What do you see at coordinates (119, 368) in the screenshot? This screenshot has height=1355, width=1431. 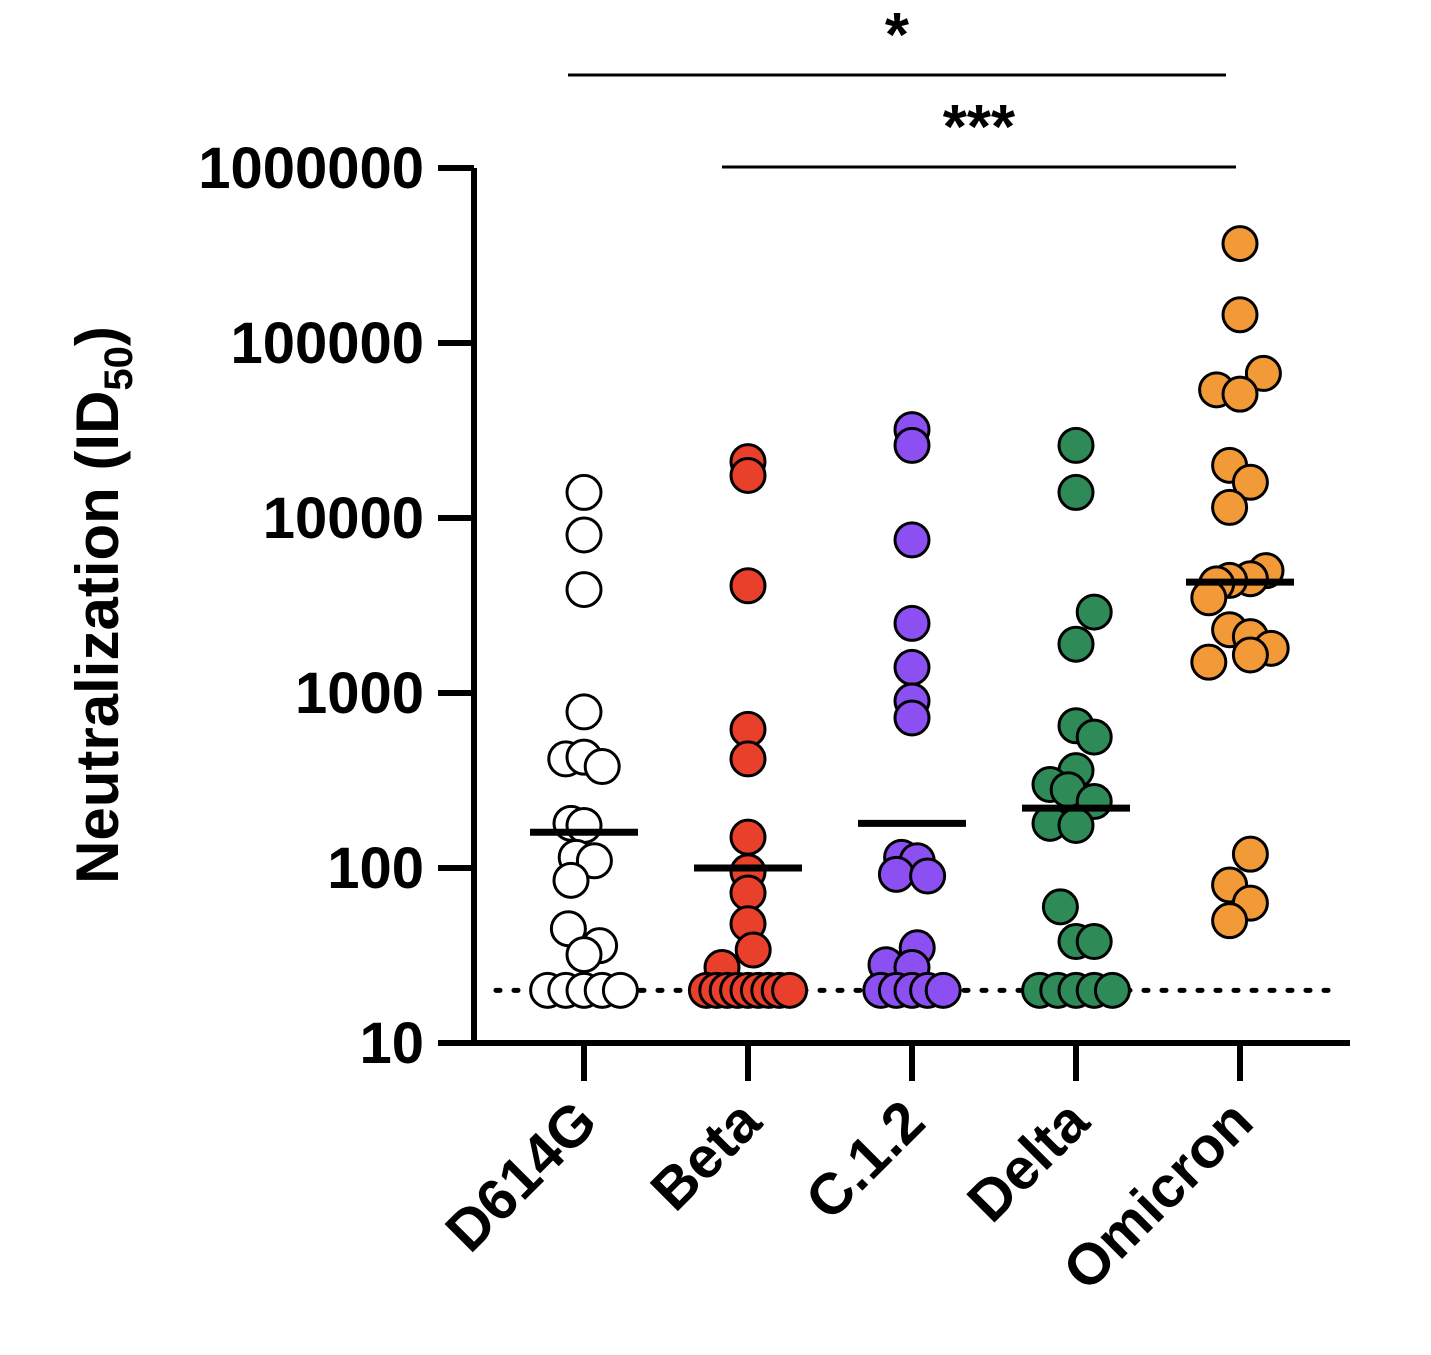 I see `y-axis-label-subscript: 50` at bounding box center [119, 368].